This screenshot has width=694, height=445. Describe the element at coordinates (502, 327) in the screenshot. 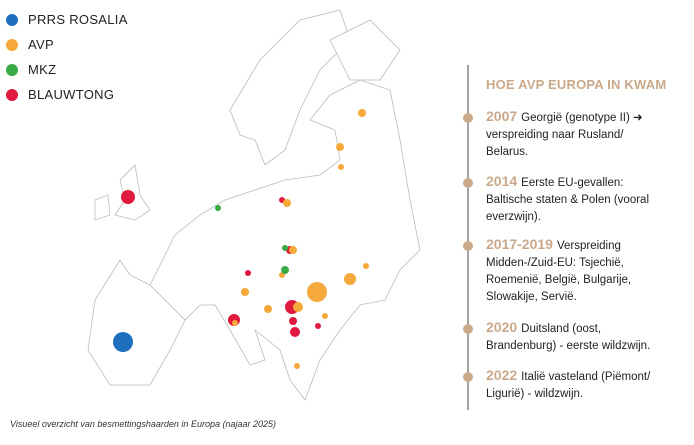

I see `event-year: 2020` at that location.